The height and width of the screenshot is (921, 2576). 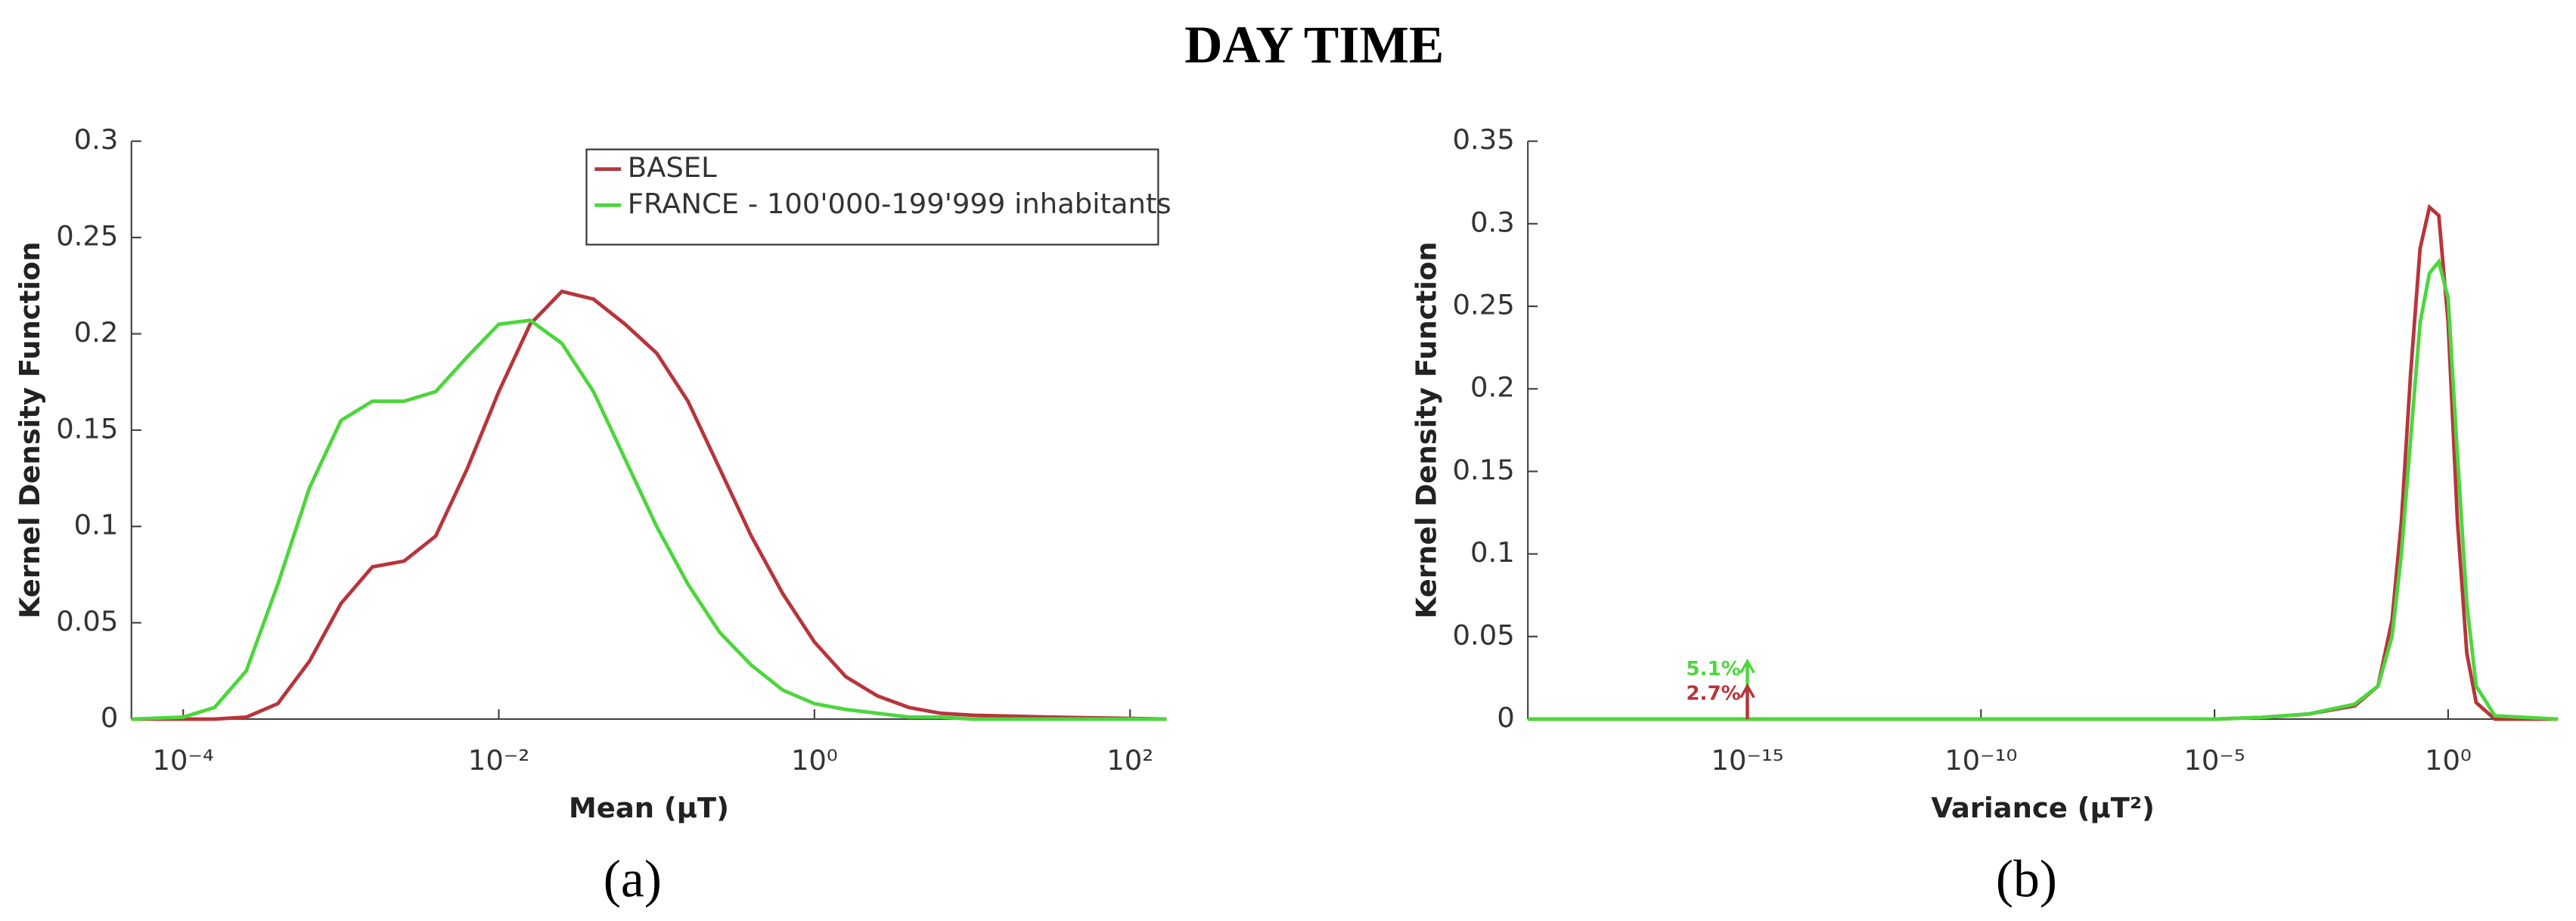 What do you see at coordinates (649, 808) in the screenshot?
I see `x-axis-label: Mean (μT)` at bounding box center [649, 808].